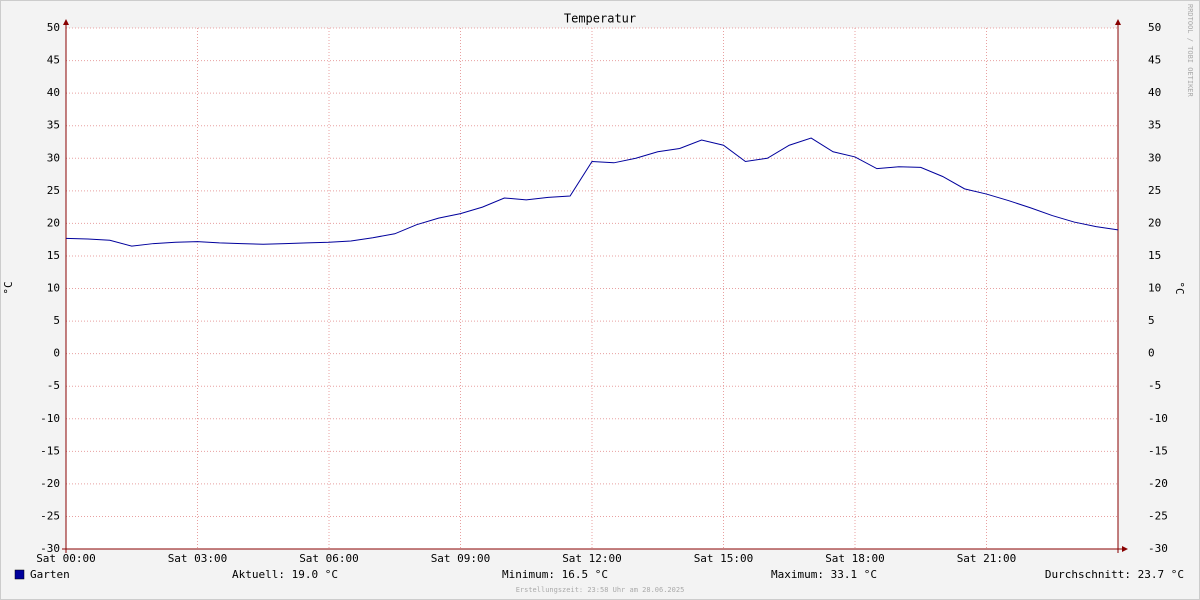  Describe the element at coordinates (53, 60) in the screenshot. I see `y-tick-label: 45` at that location.